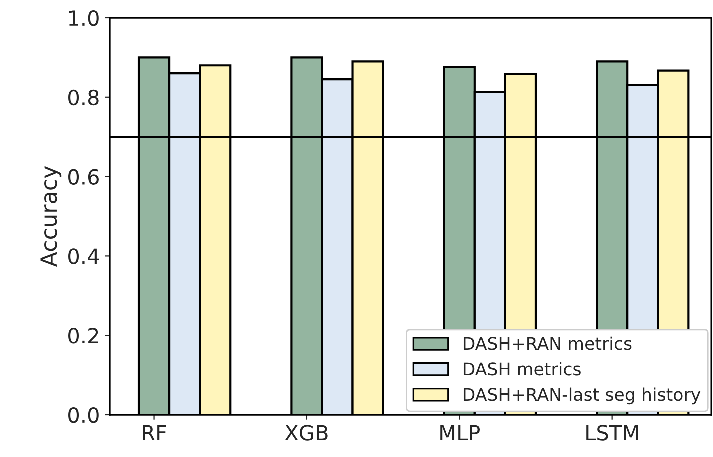 Image resolution: width=713 pixels, height=457 pixels. I want to click on legend-label: DASH+RAN metrics, so click(548, 343).